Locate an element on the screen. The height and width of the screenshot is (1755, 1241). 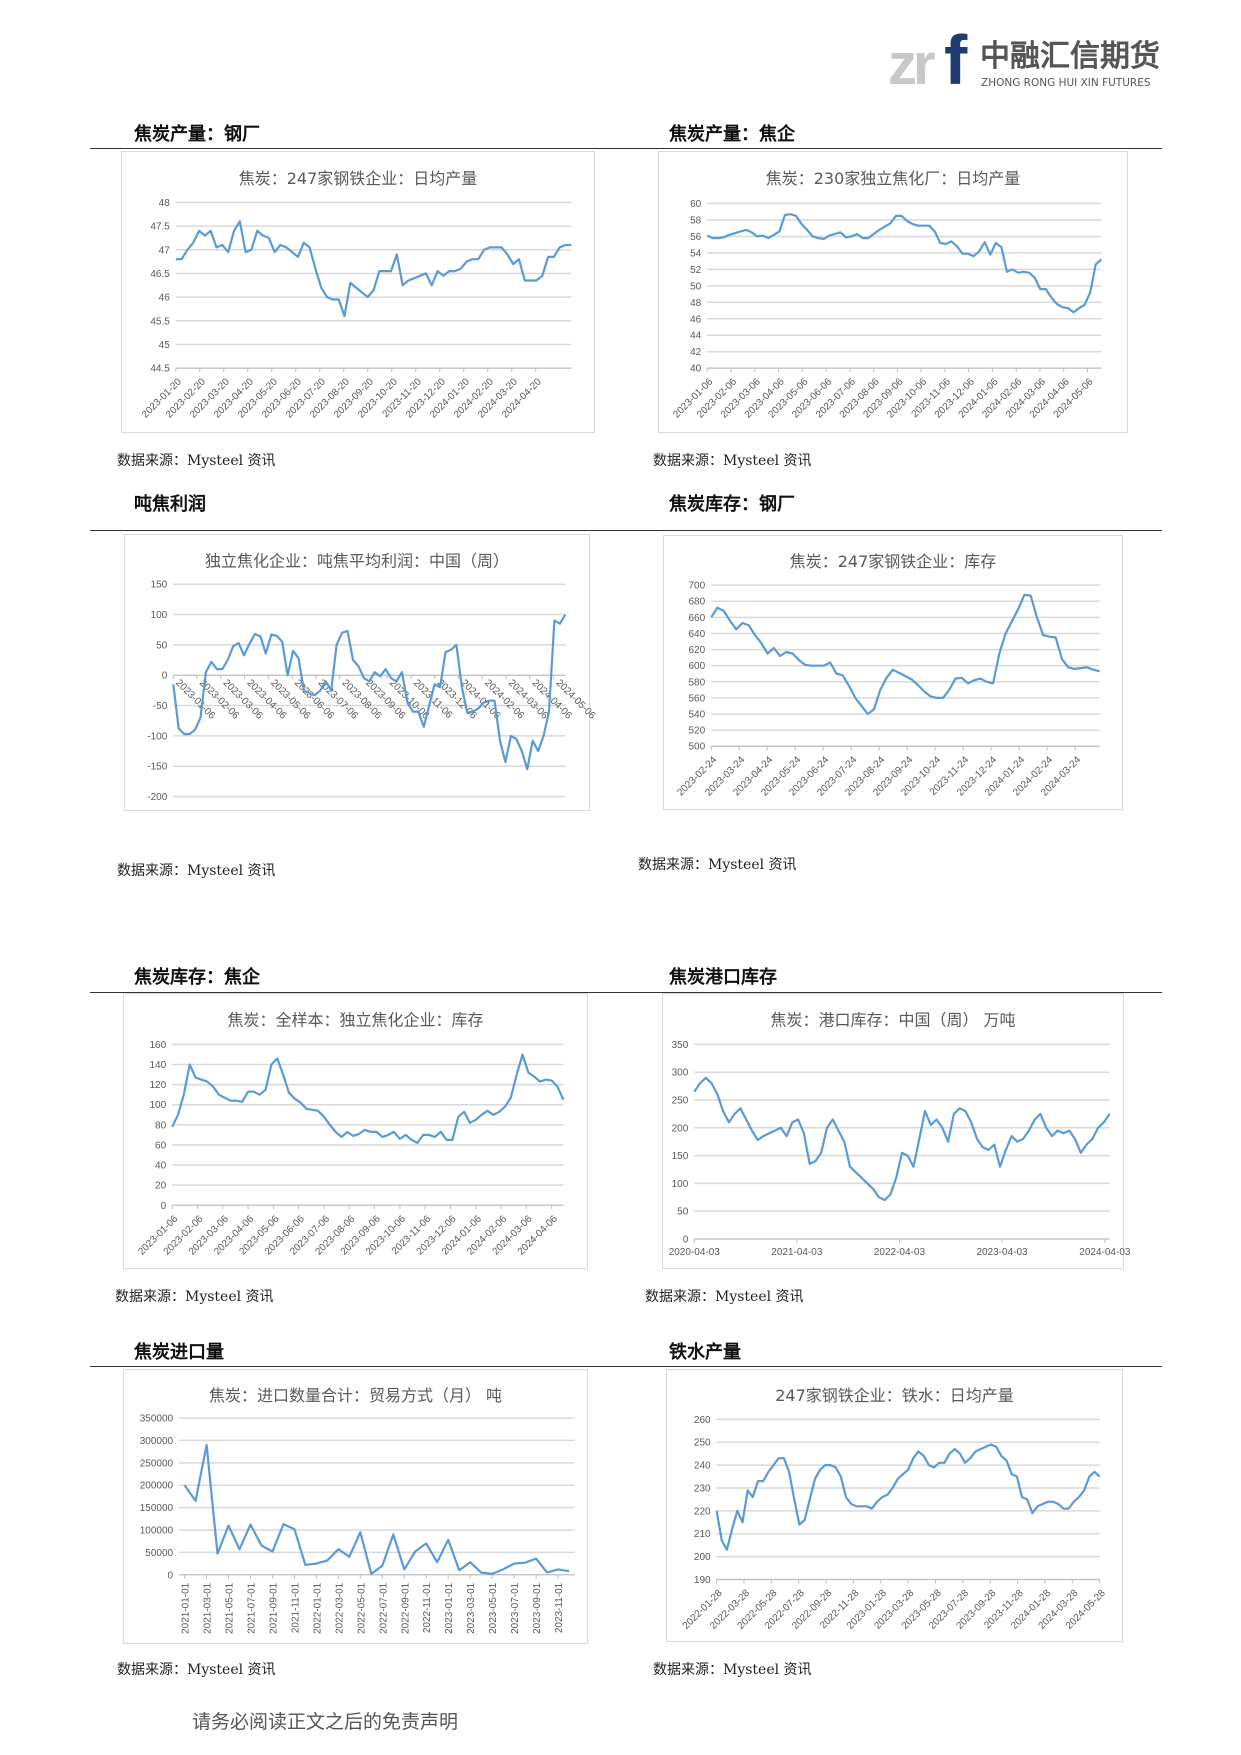
y-tick-label: 47 is located at coordinates (165, 250).